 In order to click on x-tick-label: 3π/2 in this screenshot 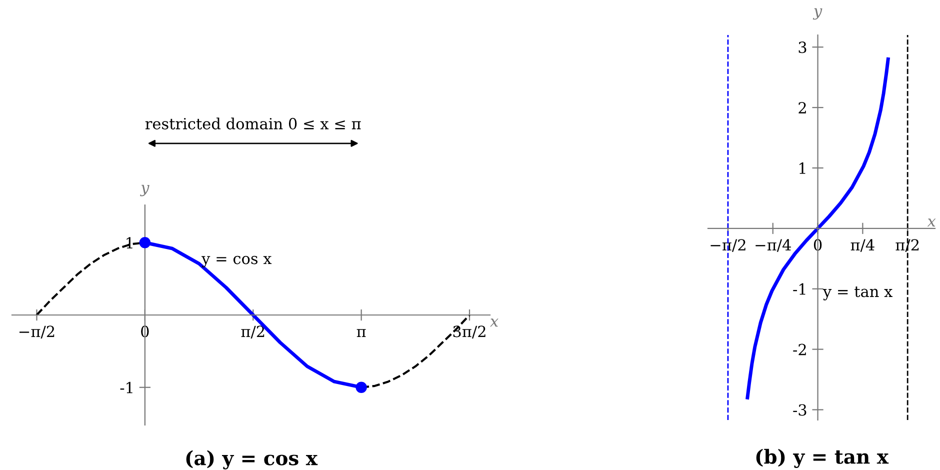, I will do `click(469, 332)`.